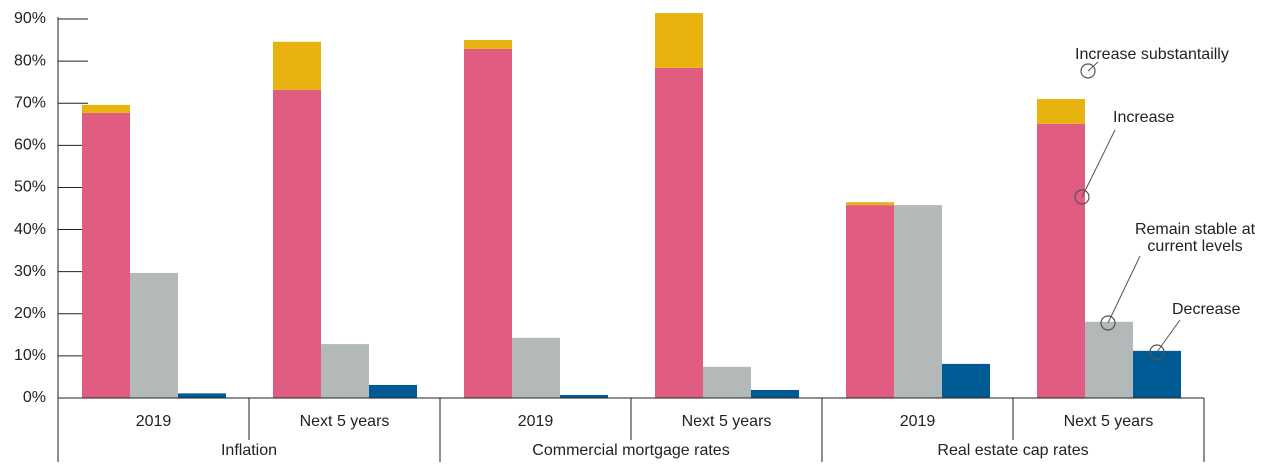  Describe the element at coordinates (30, 313) in the screenshot. I see `y-tick-label: 20%` at that location.